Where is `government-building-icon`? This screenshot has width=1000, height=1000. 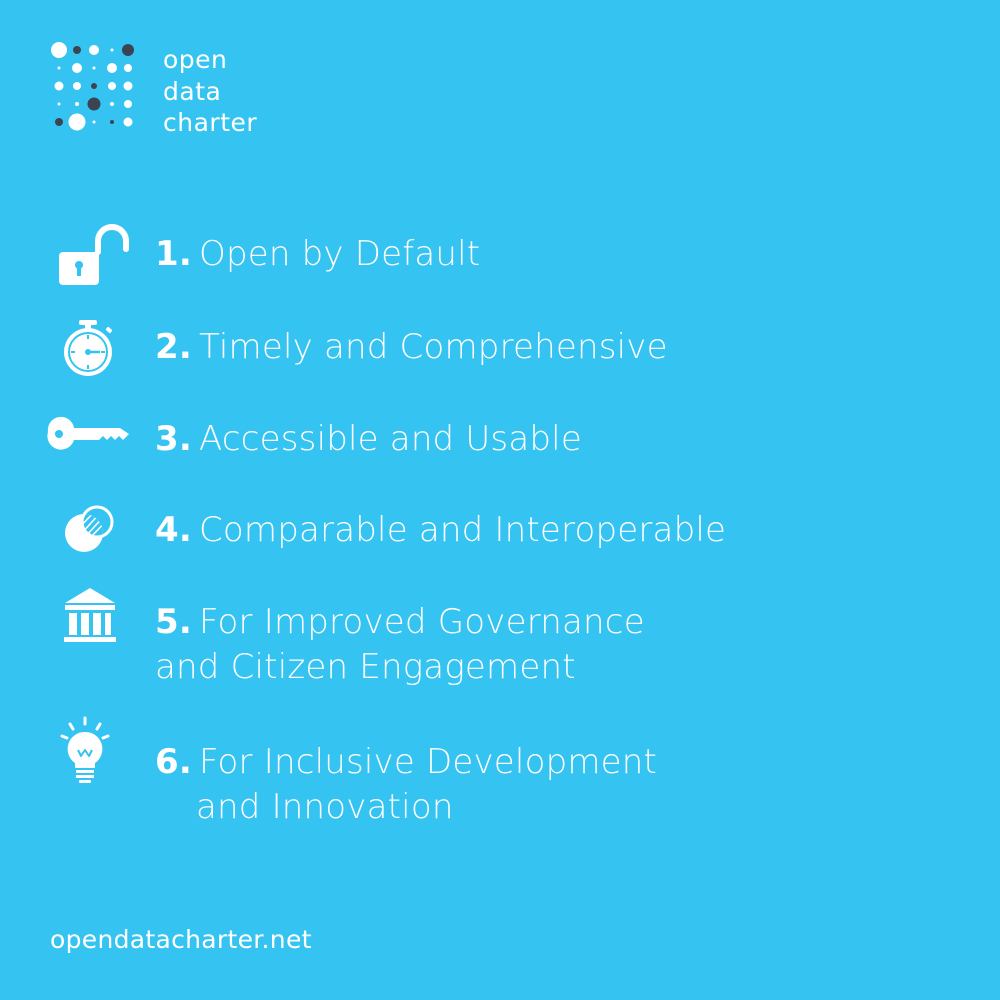
government-building-icon is located at coordinates (90, 615).